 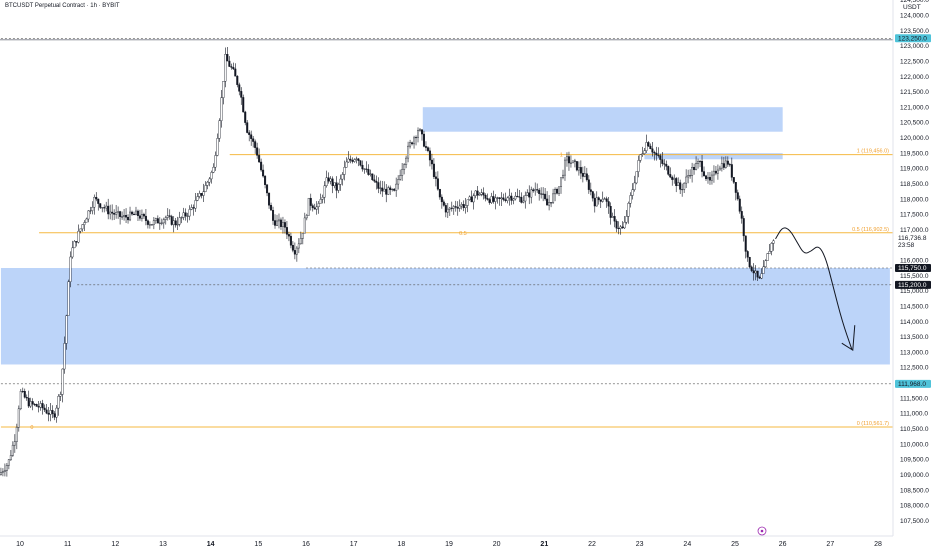 What do you see at coordinates (913, 284) in the screenshot?
I see `level-115200-badge: 115,200.0` at bounding box center [913, 284].